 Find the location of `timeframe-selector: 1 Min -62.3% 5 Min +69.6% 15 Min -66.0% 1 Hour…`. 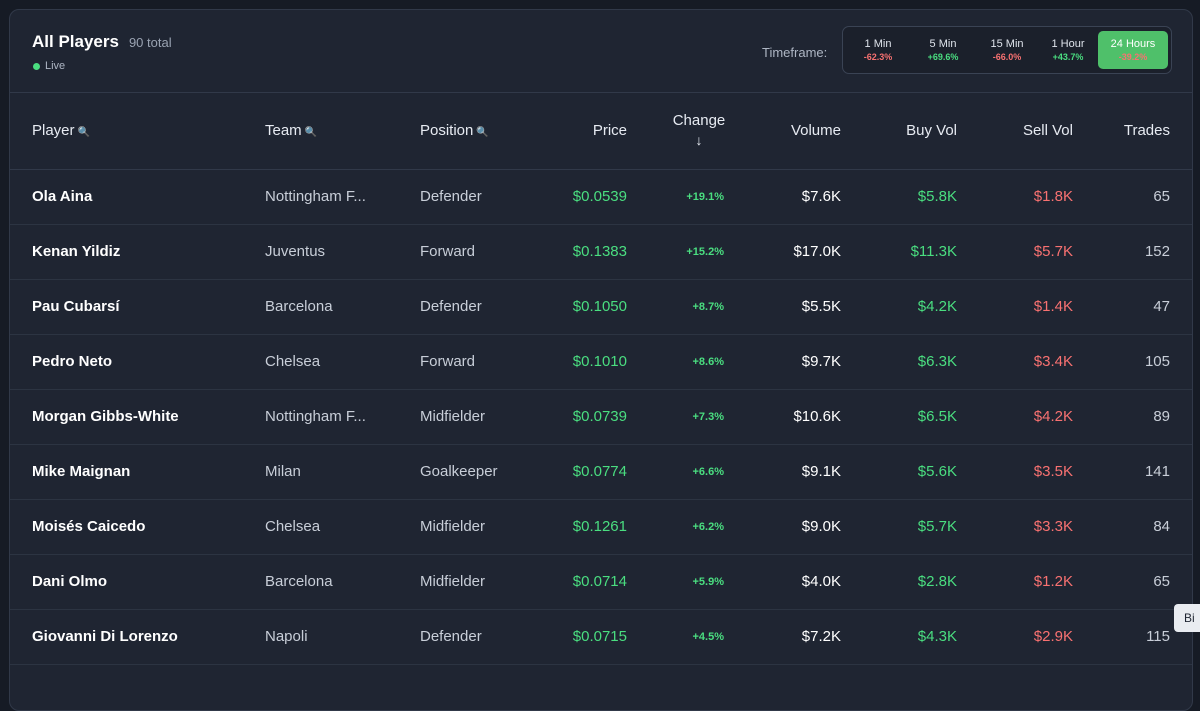

timeframe-selector: 1 Min -62.3% 5 Min +69.6% 15 Min -66.0% 1 Hour… is located at coordinates (1007, 50).